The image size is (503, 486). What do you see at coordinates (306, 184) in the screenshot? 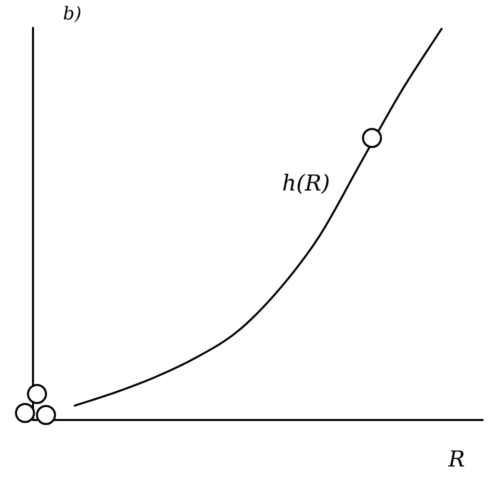
I see `annotation: h(R)` at bounding box center [306, 184].